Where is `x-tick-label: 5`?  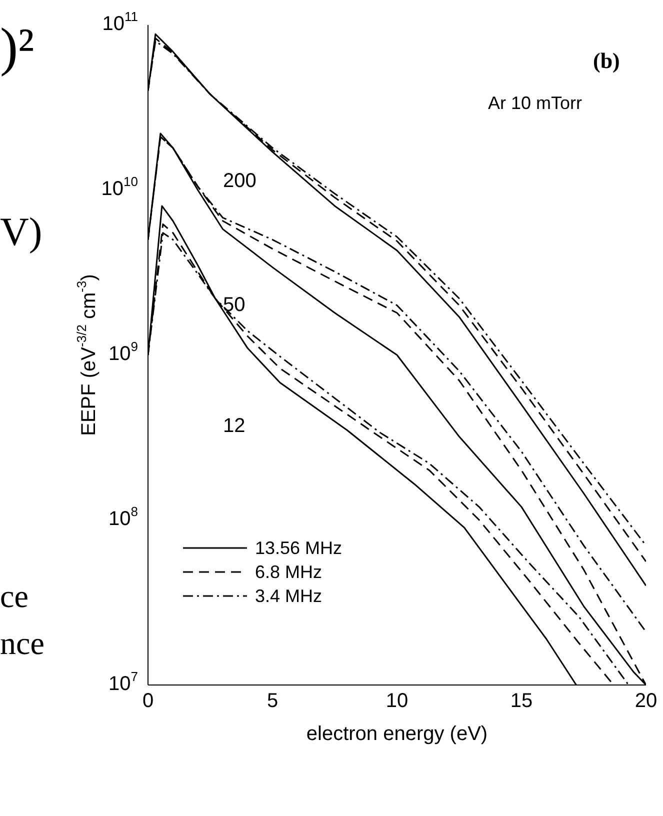
x-tick-label: 5 is located at coordinates (272, 701).